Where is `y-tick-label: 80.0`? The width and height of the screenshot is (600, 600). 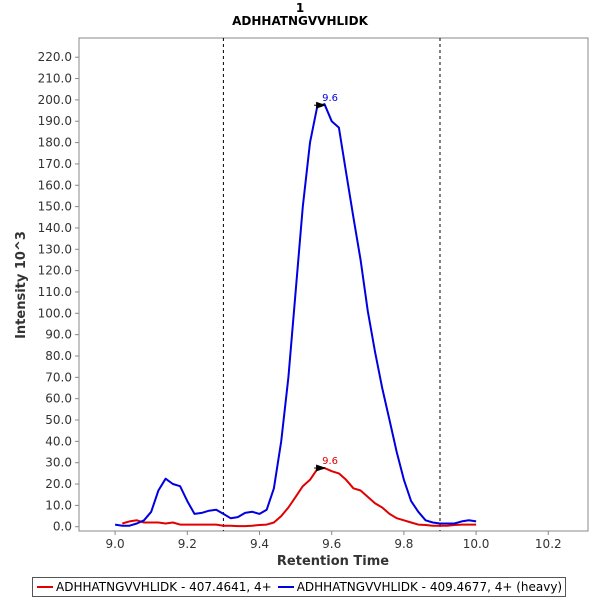
y-tick-label: 80.0 is located at coordinates (58, 356).